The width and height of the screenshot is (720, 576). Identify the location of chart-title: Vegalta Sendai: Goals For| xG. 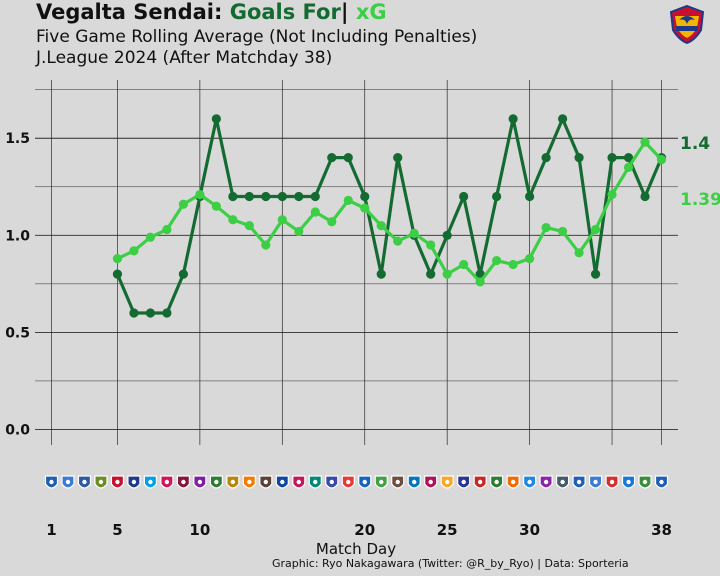
(211, 12).